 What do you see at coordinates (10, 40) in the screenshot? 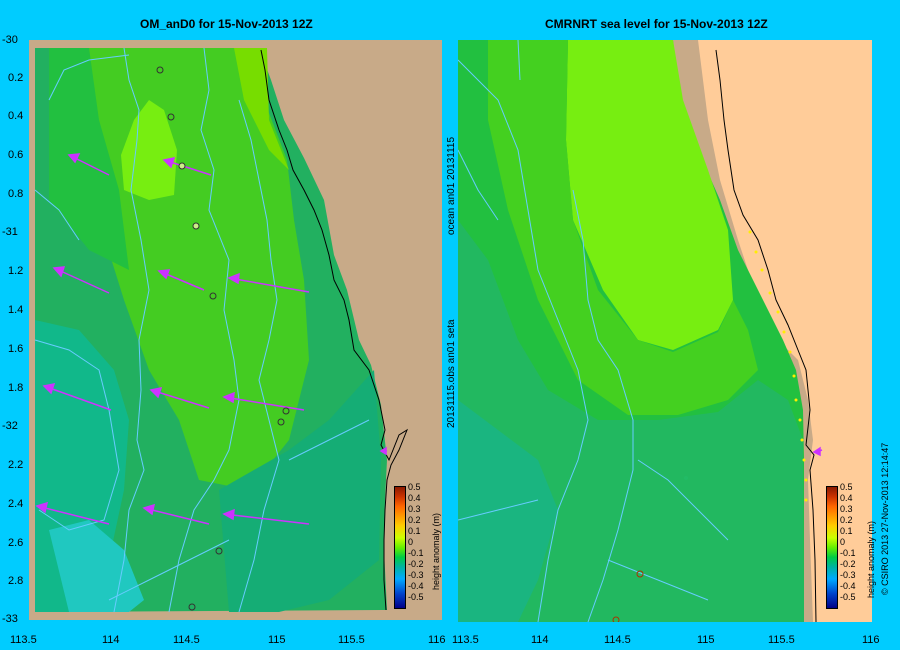
I see `y-tick: -30` at bounding box center [10, 40].